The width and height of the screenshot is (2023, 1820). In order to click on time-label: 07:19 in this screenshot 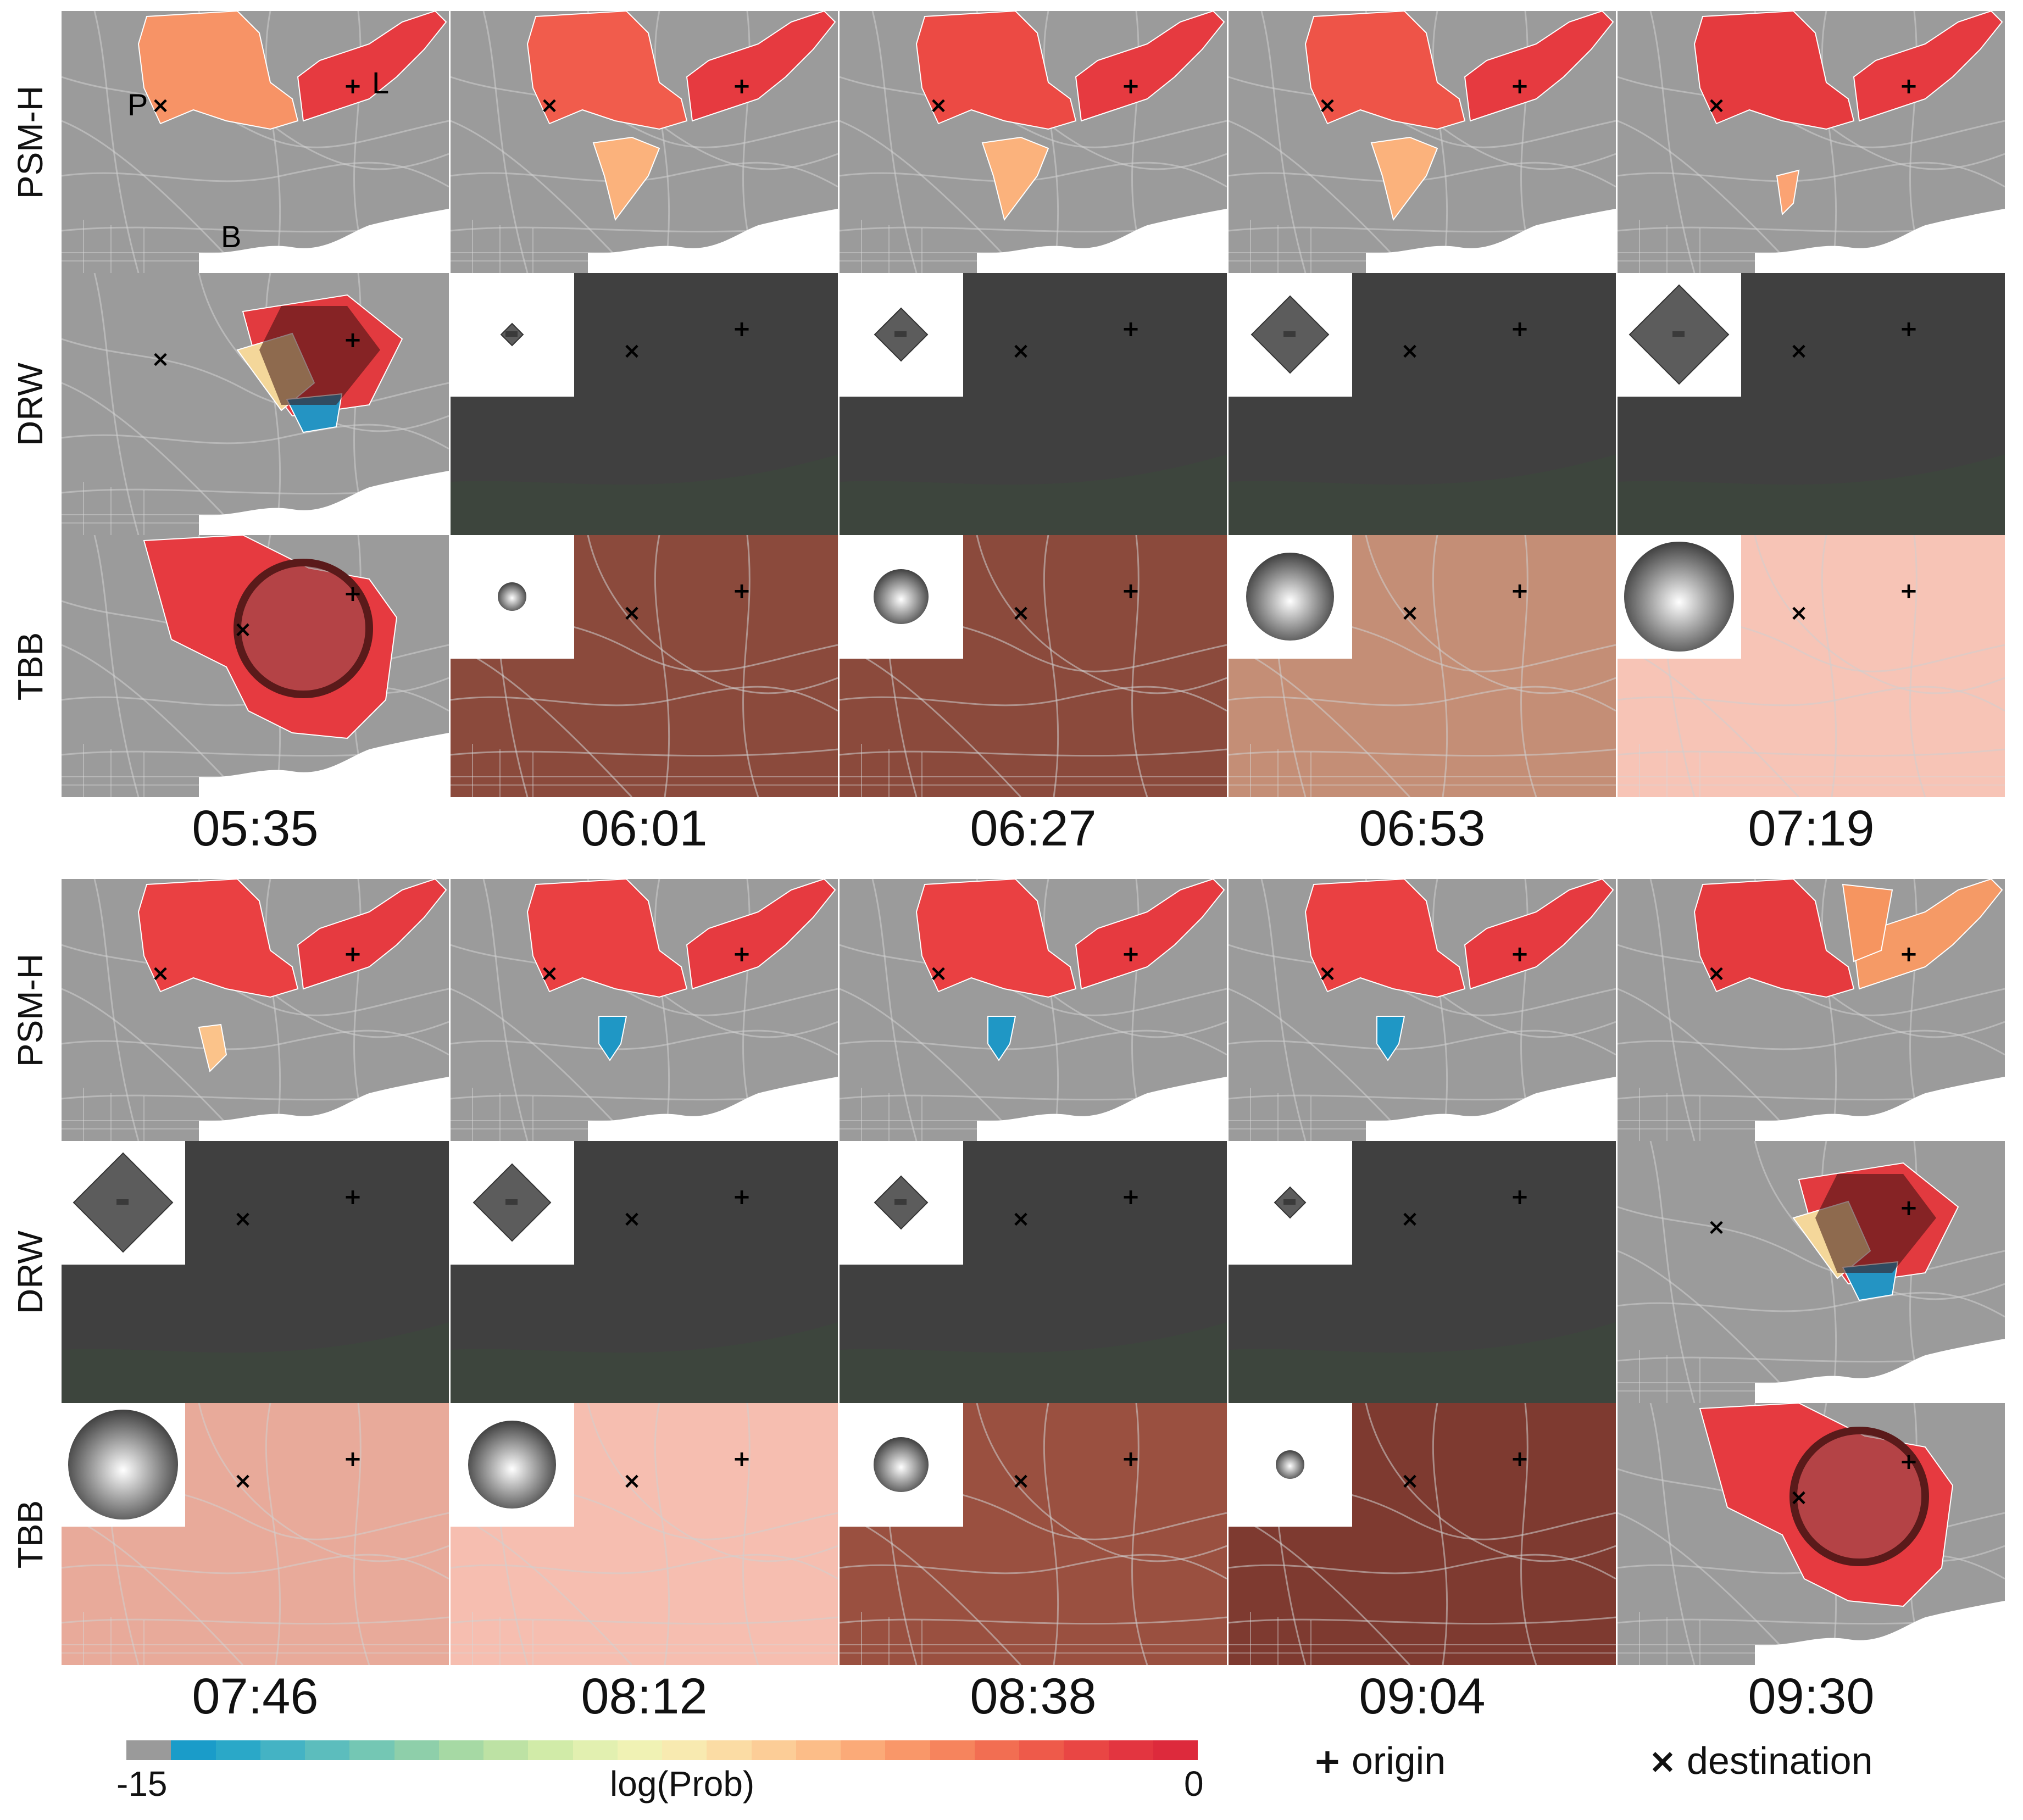, I will do `click(1811, 828)`.